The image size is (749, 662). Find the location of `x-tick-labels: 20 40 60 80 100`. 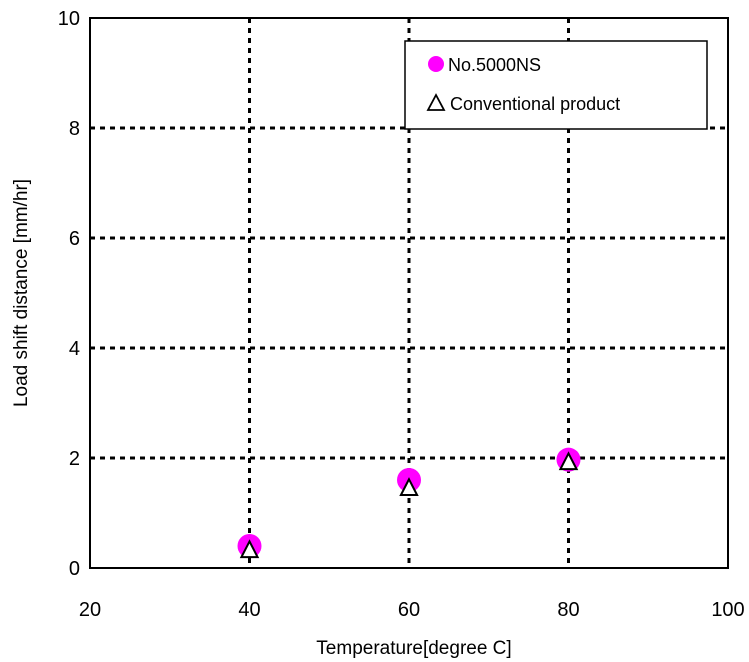

x-tick-labels: 20 40 60 80 100 is located at coordinates (412, 610).